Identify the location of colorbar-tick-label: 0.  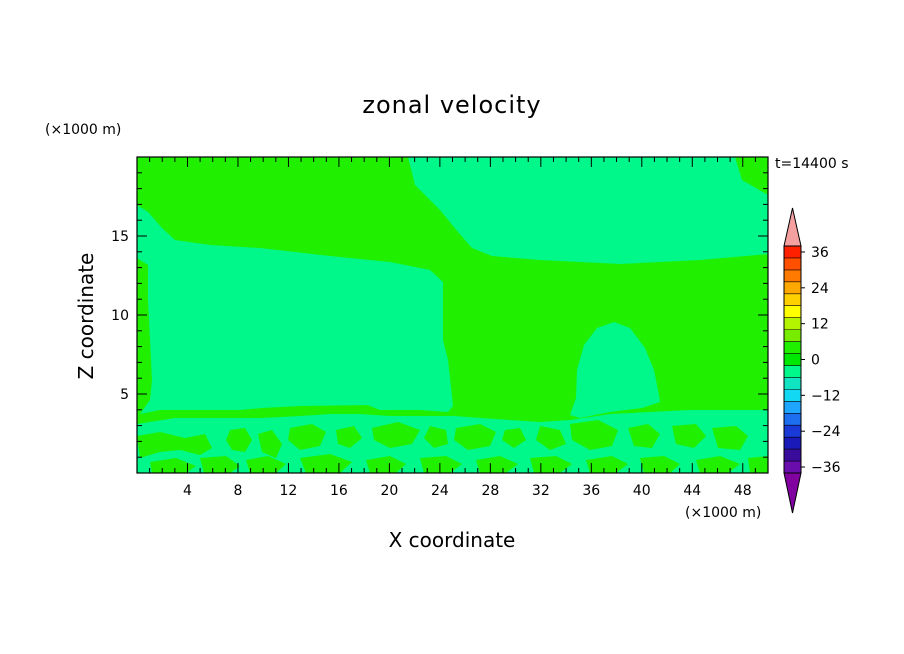
(815, 361).